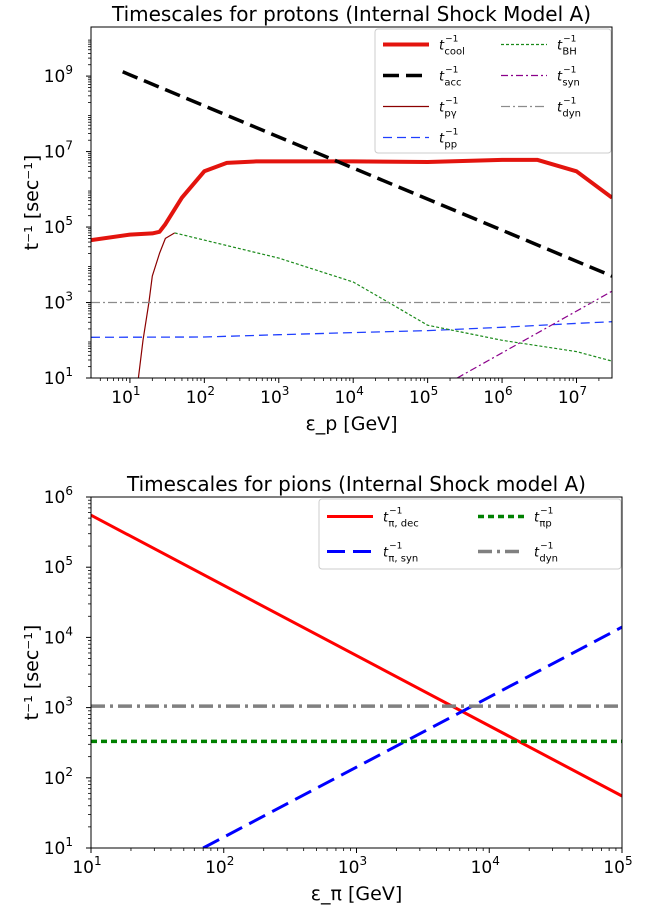  I want to click on y-tick-label: 10⁴, so click(58, 636).